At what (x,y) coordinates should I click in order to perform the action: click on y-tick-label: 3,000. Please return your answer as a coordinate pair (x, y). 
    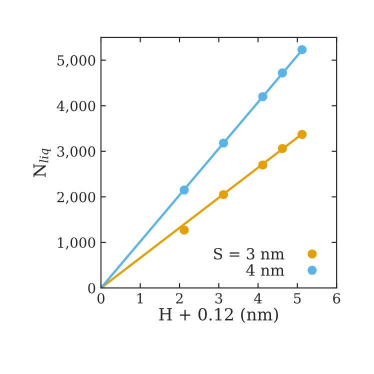
    Looking at the image, I should click on (76, 152).